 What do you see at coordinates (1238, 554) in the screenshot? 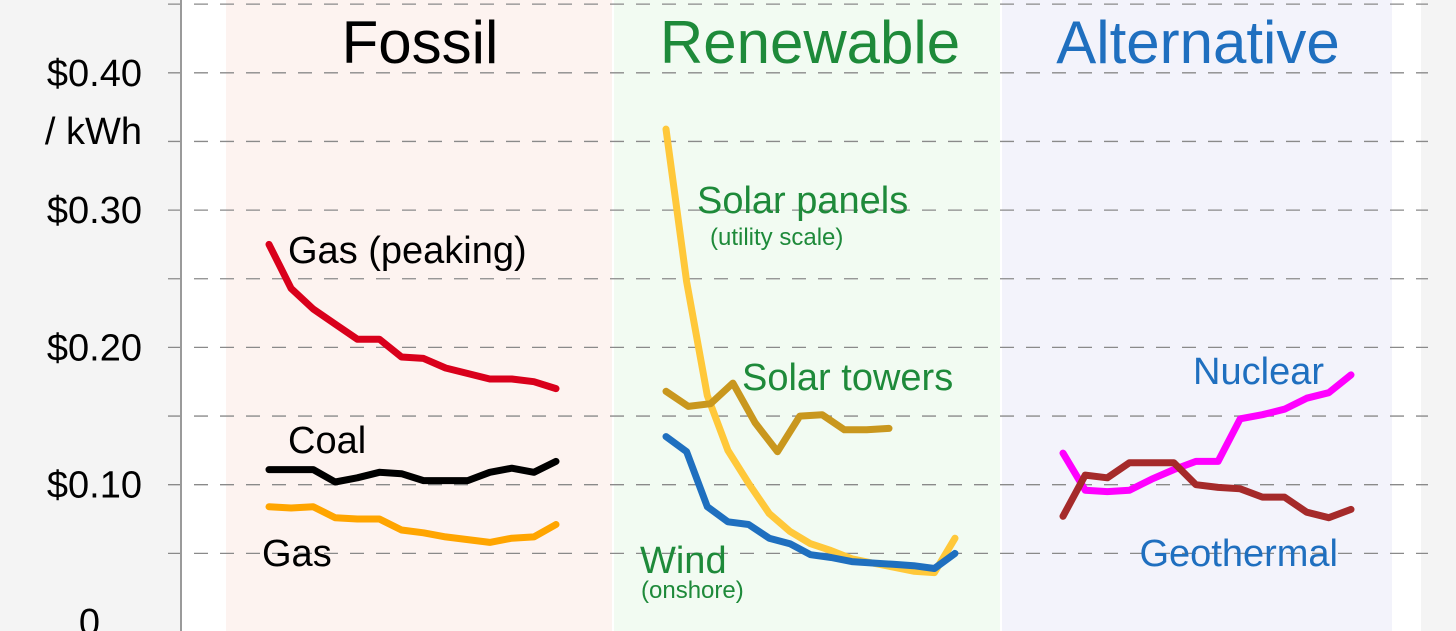
I see `series-label-geothermal: Geothermal` at bounding box center [1238, 554].